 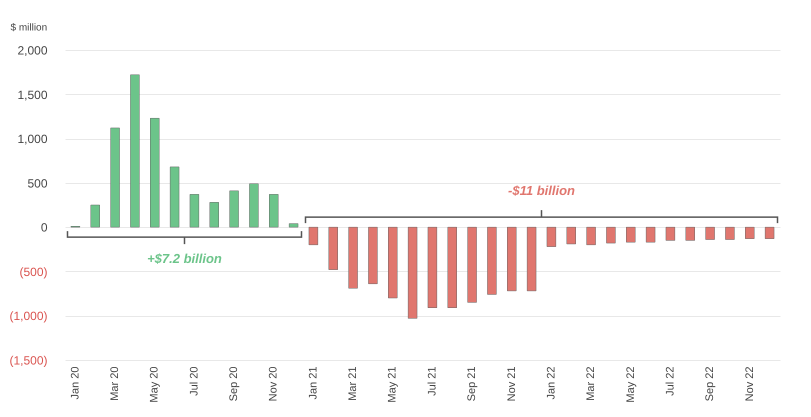 I want to click on x-tick-label: Mar 22, so click(x=591, y=383).